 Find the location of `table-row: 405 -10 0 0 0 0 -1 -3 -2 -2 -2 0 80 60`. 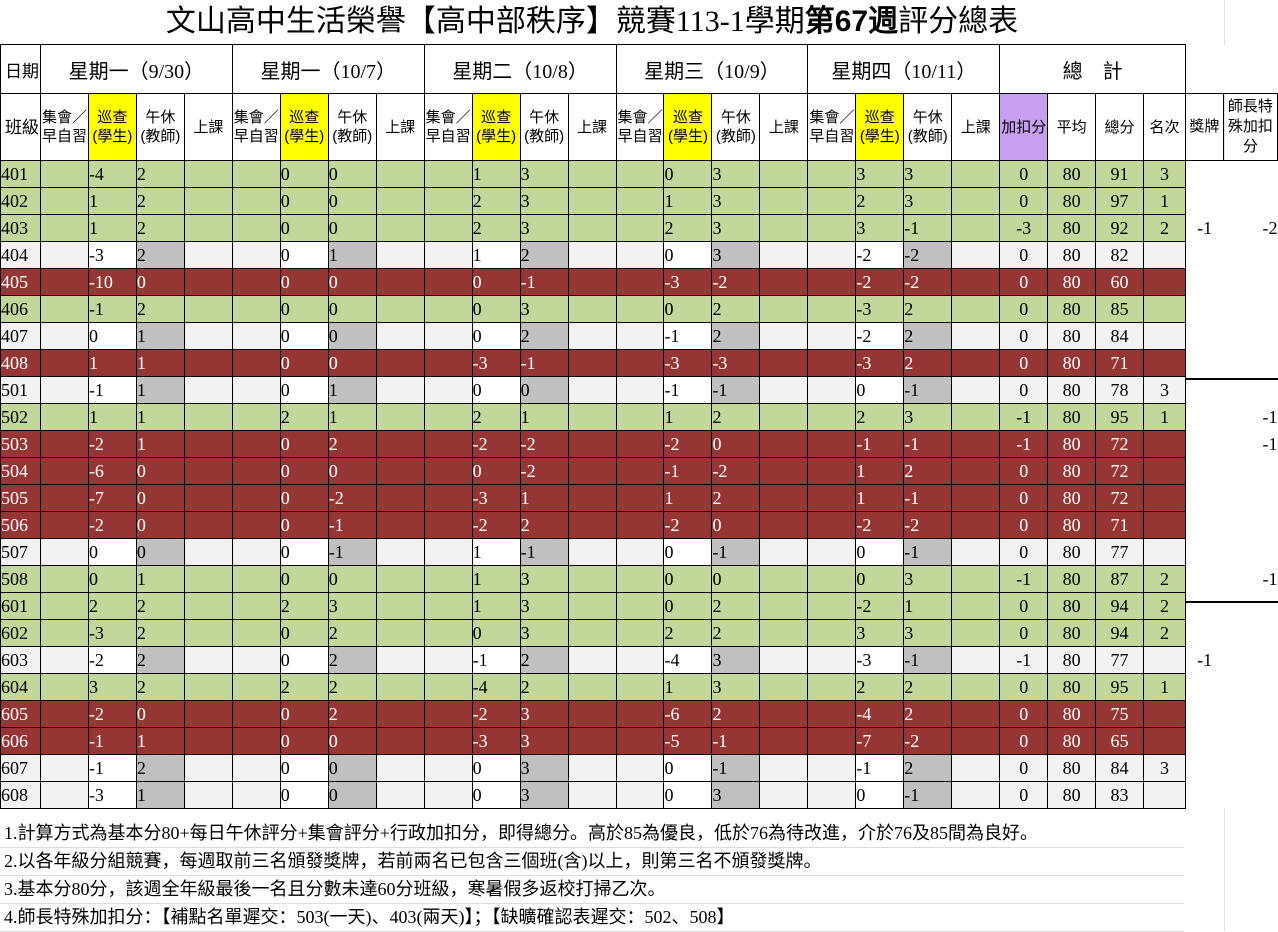

table-row: 405 -10 0 0 0 0 -1 -3 -2 -2 -2 0 80 60 is located at coordinates (639, 282).